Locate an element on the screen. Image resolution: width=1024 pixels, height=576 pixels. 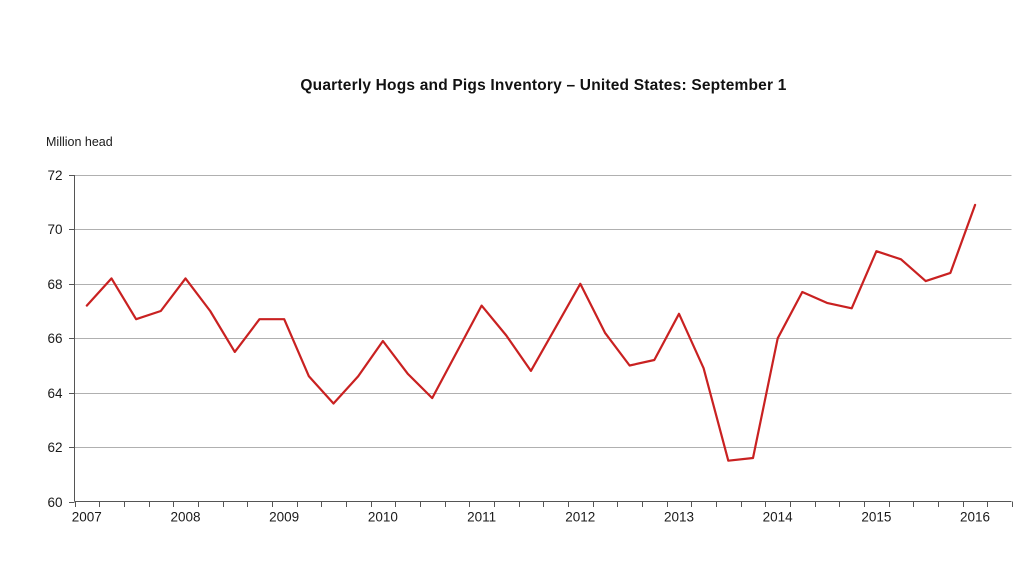
y-tick-label: 72 is located at coordinates (54, 175).